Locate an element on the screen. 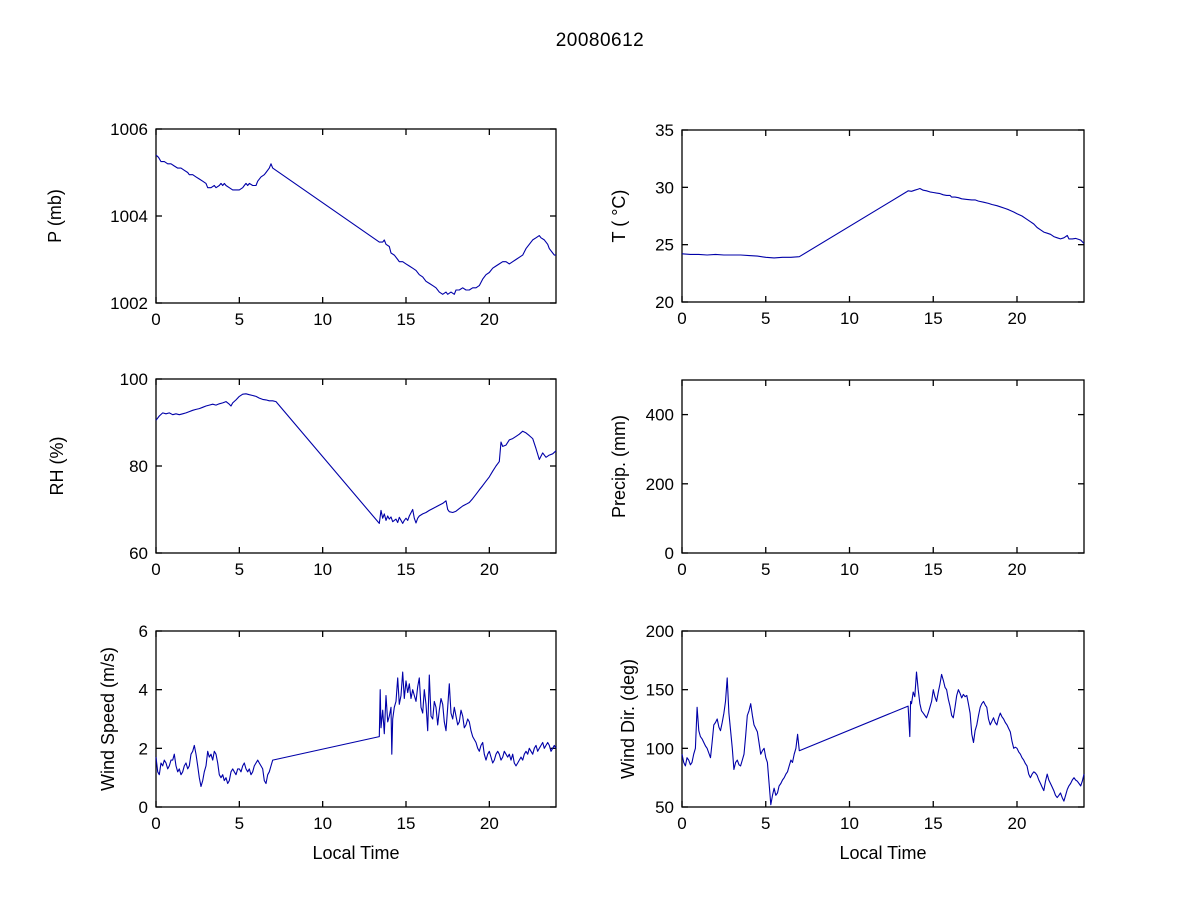 This screenshot has height=900, width=1200. y-tick-label: 150 is located at coordinates (660, 690).